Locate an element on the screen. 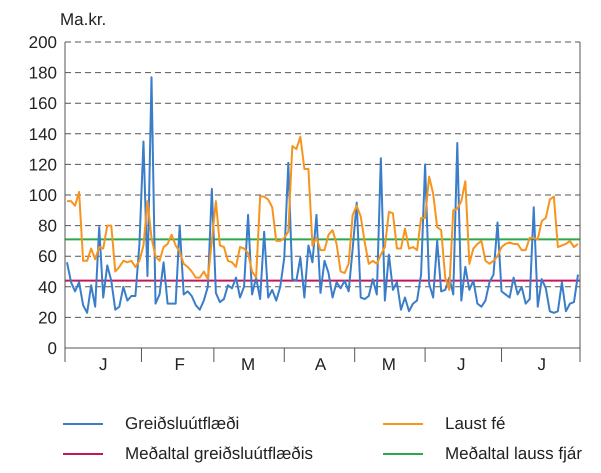  y-tick-label: 200 is located at coordinates (42, 42).